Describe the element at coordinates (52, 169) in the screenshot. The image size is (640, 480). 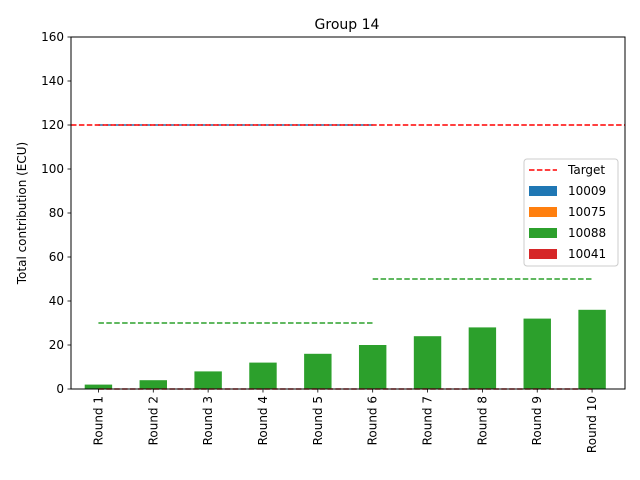
I see `y-tick-label: 100` at that location.